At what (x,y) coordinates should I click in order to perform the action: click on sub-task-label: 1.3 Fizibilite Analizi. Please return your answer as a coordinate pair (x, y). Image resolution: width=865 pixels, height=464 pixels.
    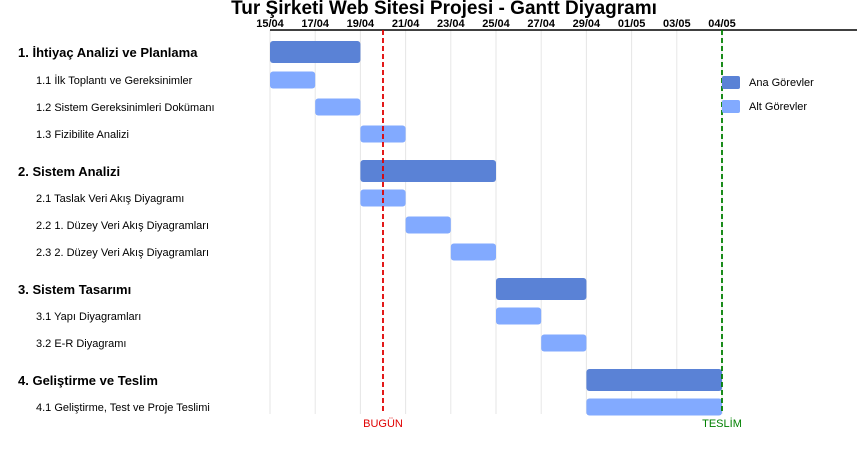
    Looking at the image, I should click on (82, 135).